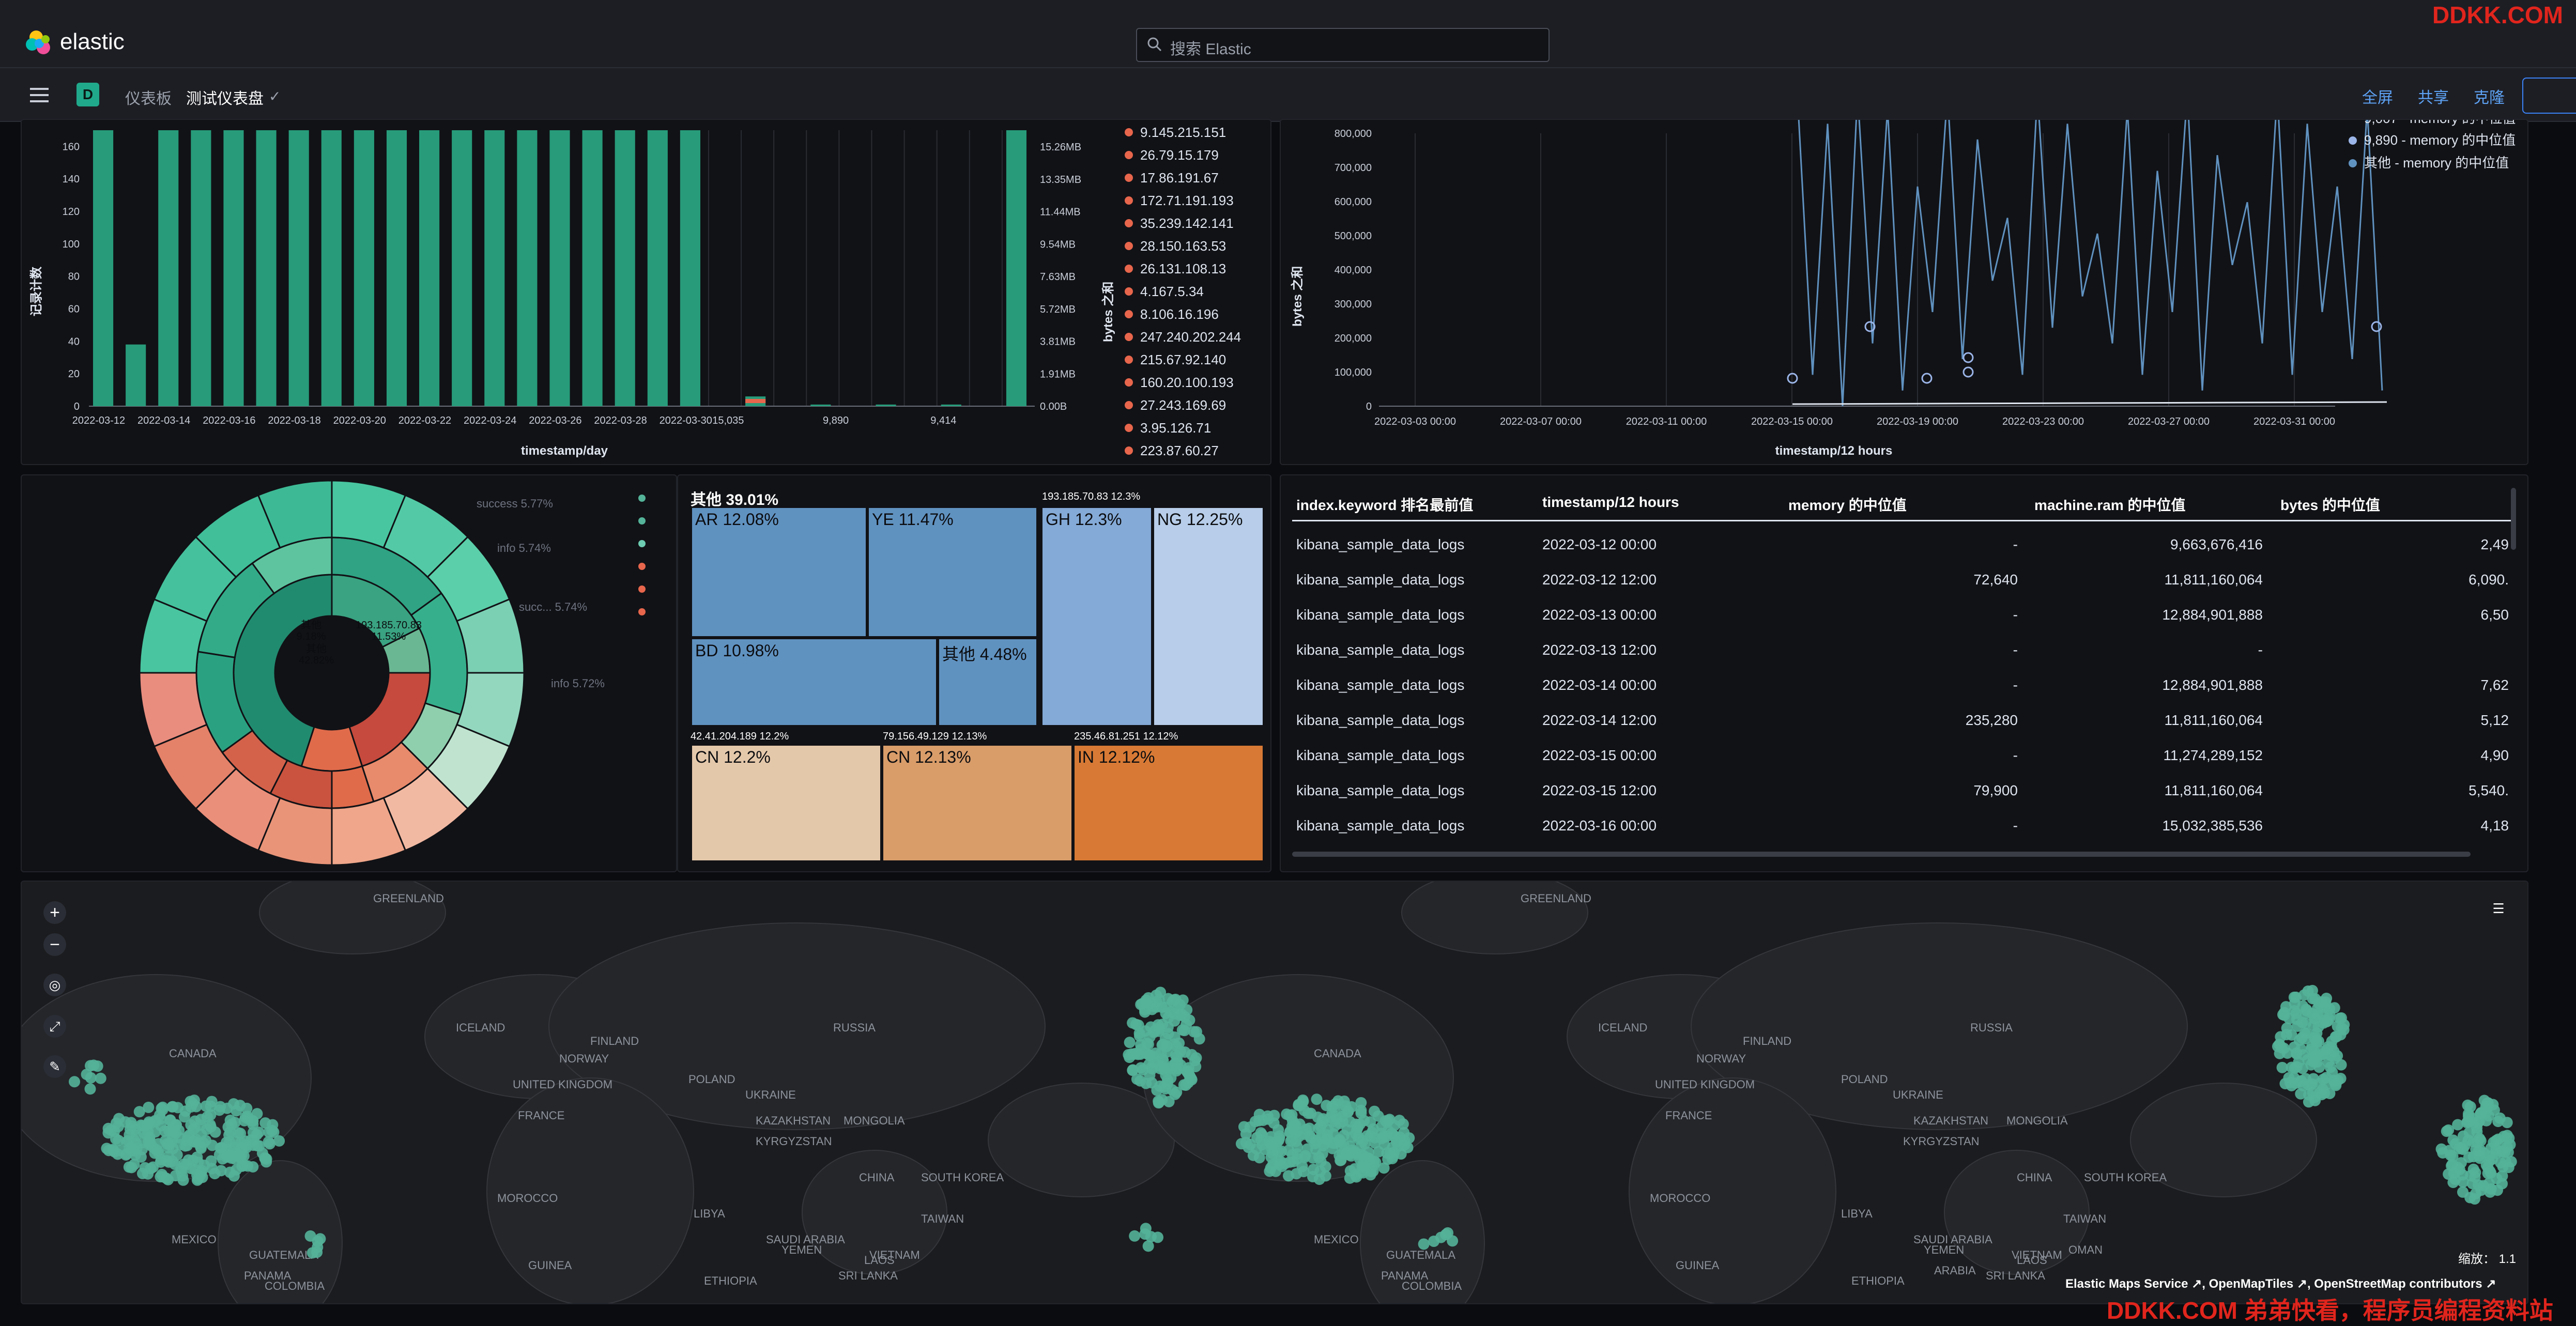  What do you see at coordinates (2110, 505) in the screenshot?
I see `column-header: machine.ram 的中位值` at bounding box center [2110, 505].